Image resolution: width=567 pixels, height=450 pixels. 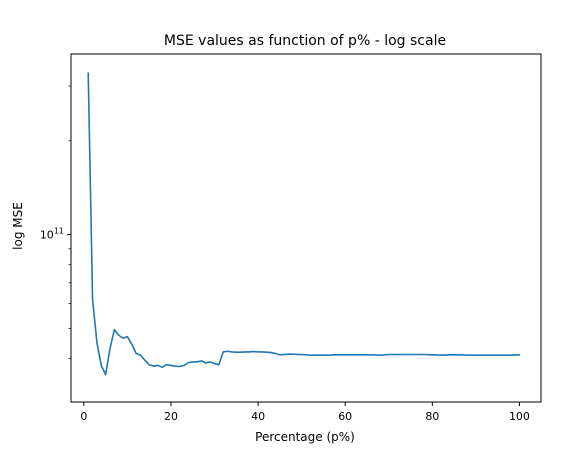 What do you see at coordinates (305, 437) in the screenshot?
I see `x-axis-label: Percentage (p%)` at bounding box center [305, 437].